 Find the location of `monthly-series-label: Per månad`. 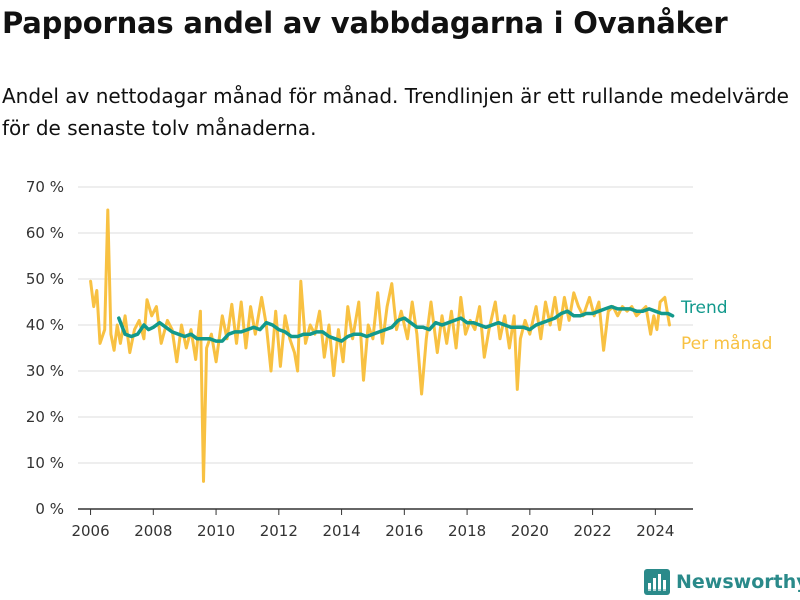

monthly-series-label: Per månad is located at coordinates (726, 343).